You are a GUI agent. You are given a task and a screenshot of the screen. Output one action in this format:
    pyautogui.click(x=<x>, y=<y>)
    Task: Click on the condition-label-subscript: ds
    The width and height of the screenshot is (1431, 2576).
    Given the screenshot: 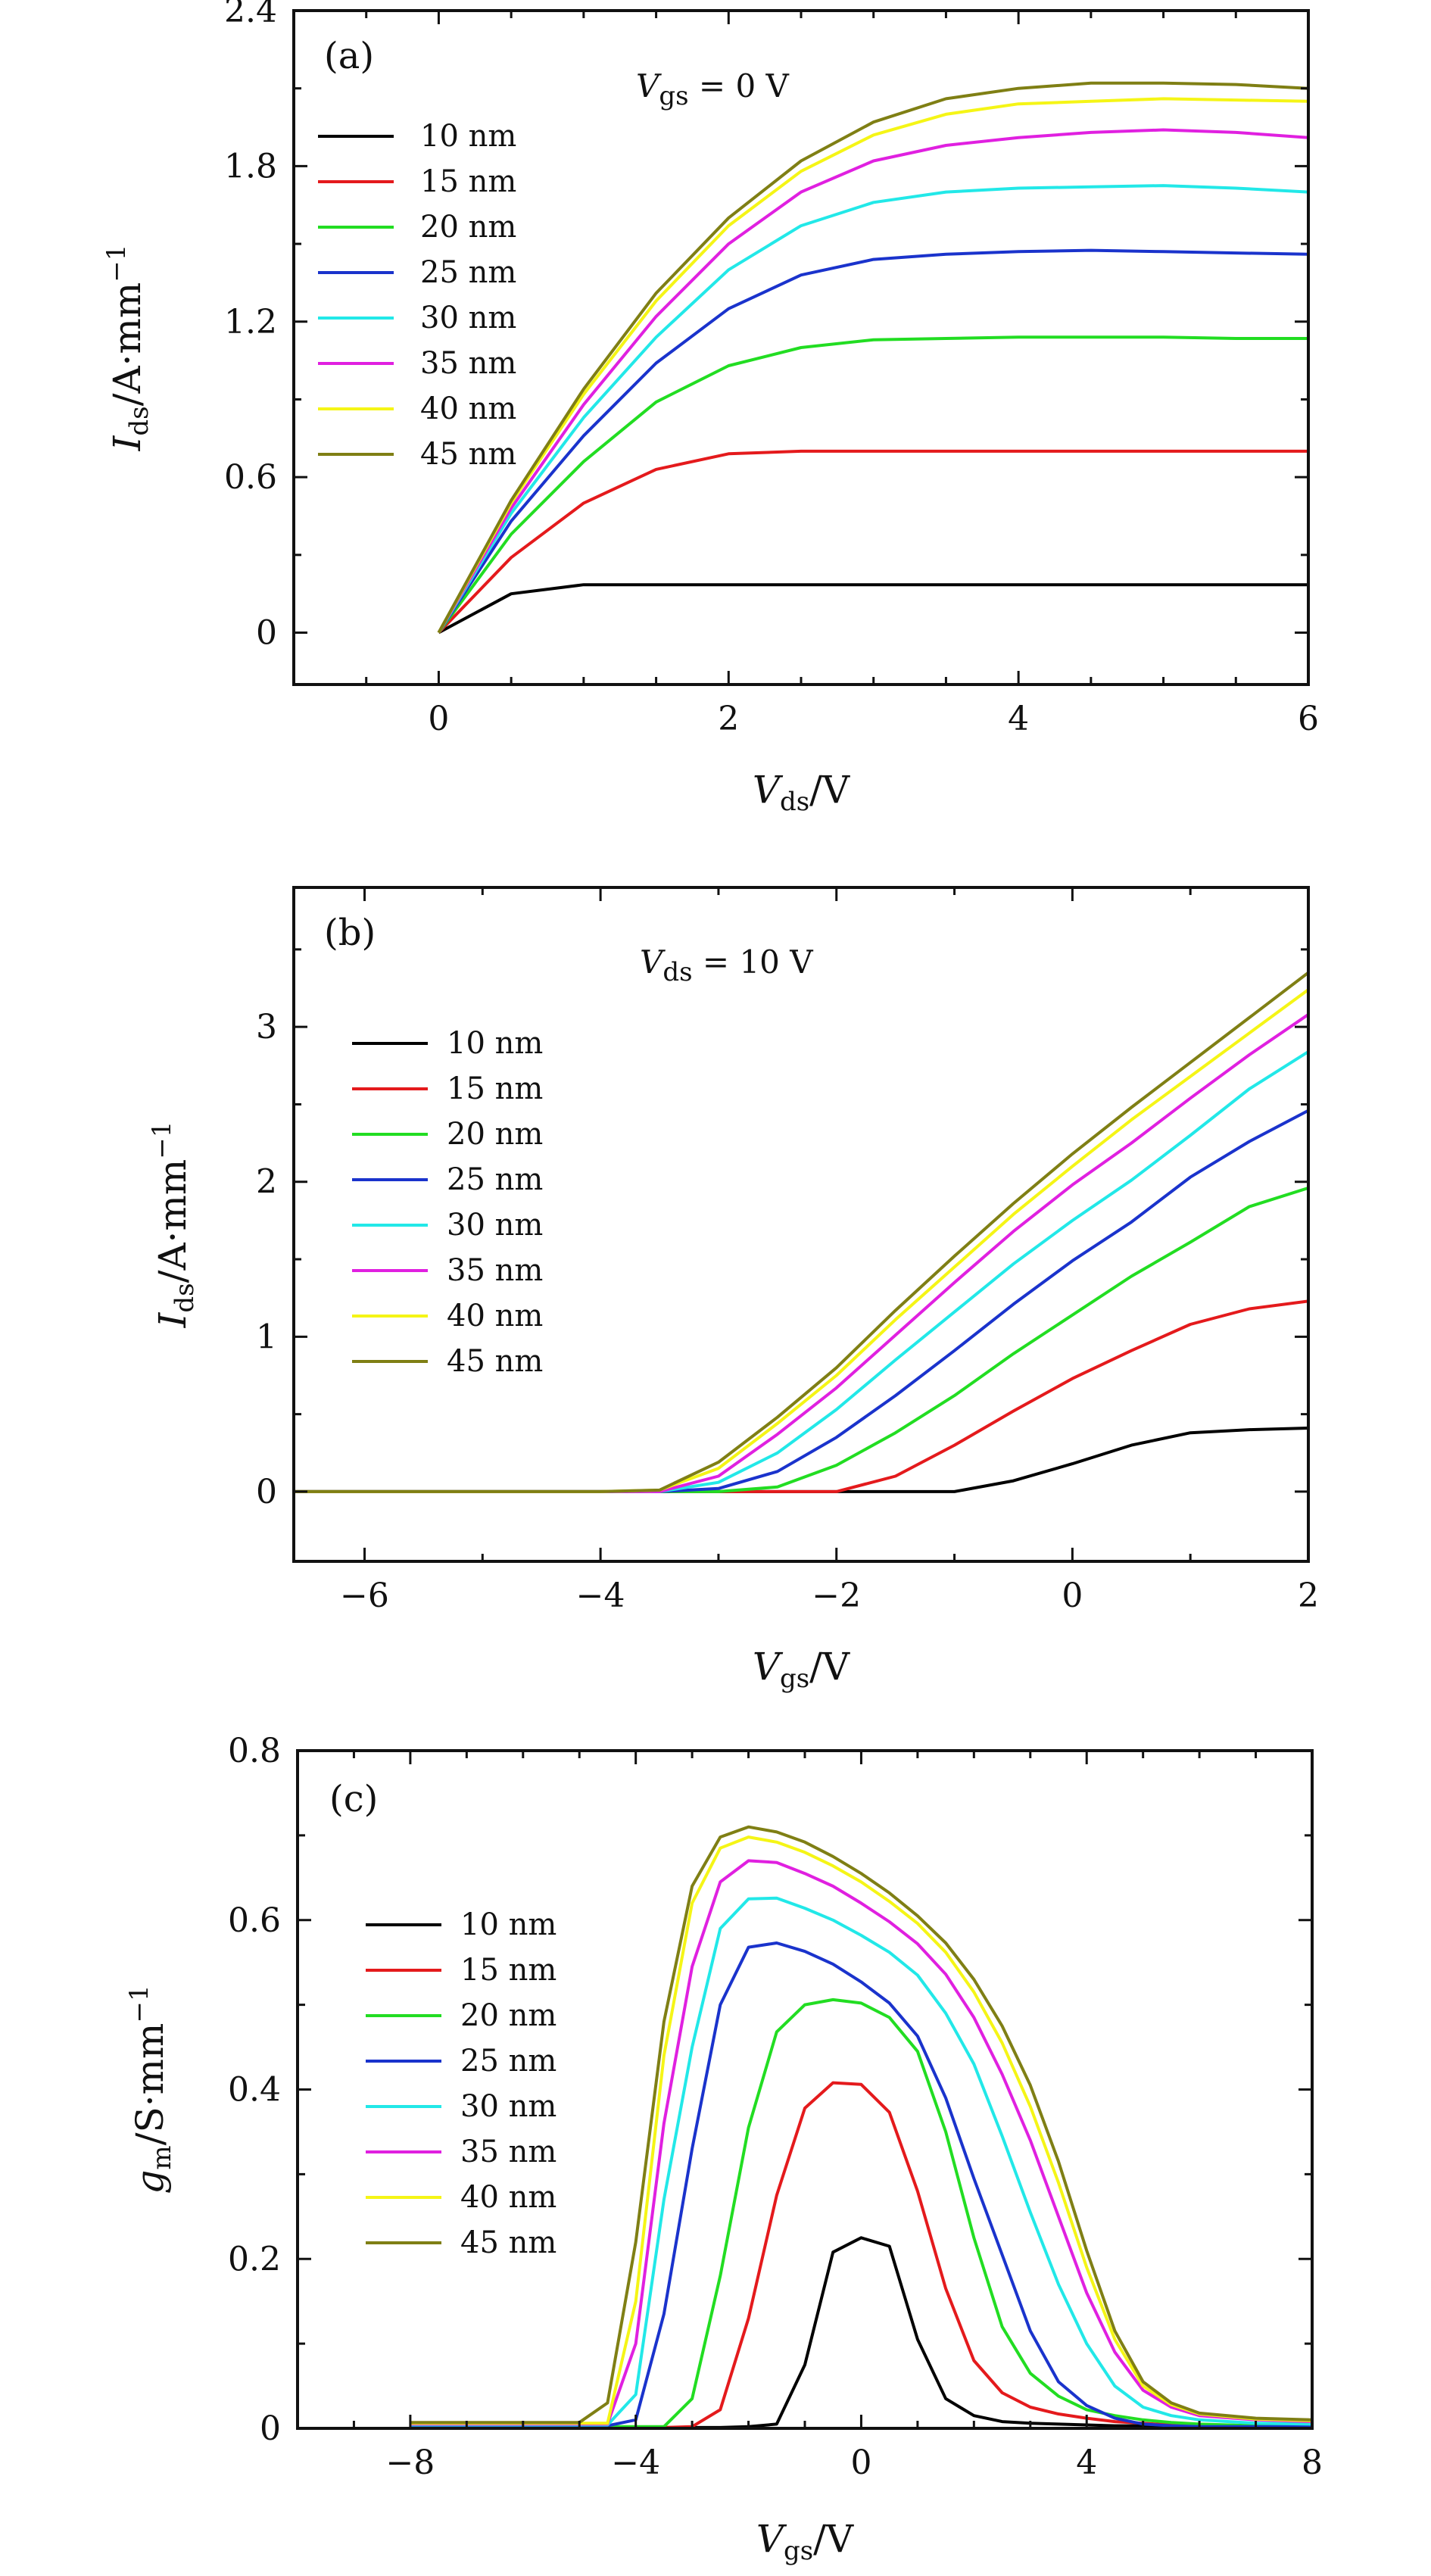 What is the action you would take?
    pyautogui.click(x=677, y=972)
    